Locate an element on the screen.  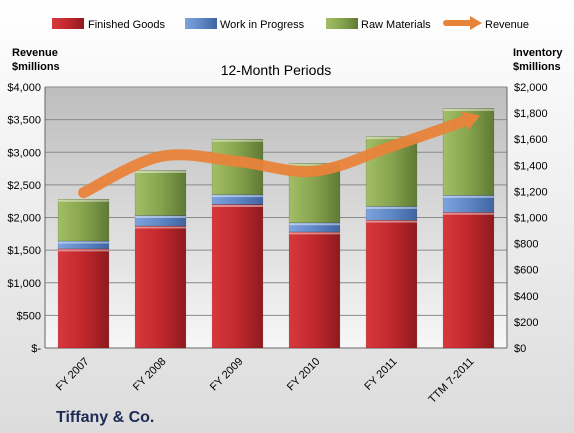
legend-arrowhead-revenue is located at coordinates (476, 23).